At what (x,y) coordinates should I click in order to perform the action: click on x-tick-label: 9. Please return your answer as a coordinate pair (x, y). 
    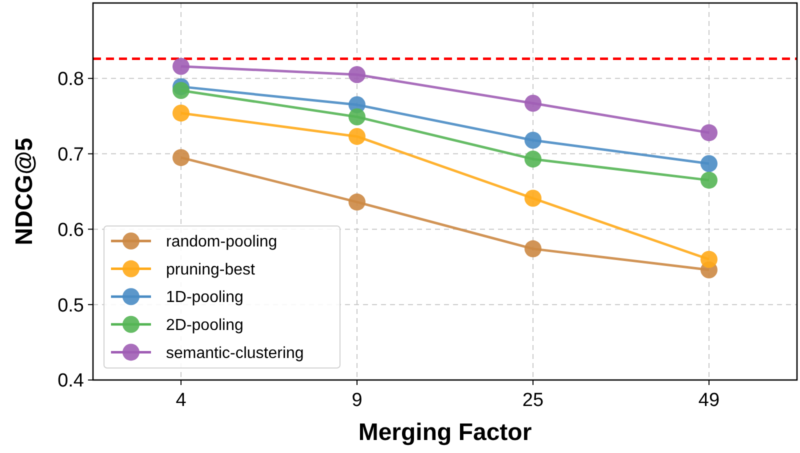
    Looking at the image, I should click on (357, 400).